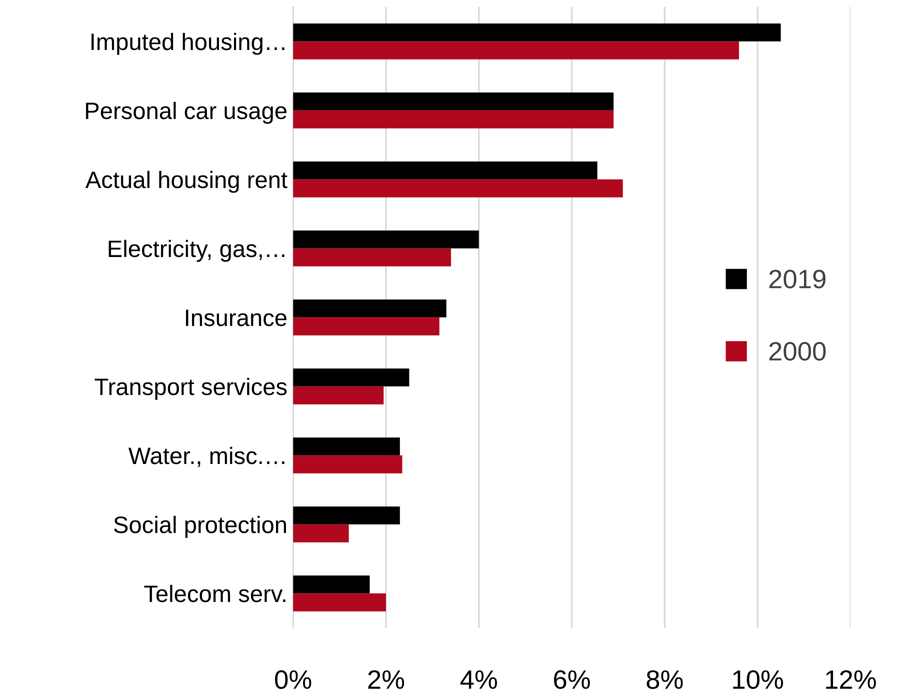 This screenshot has height=690, width=899. Describe the element at coordinates (186, 113) in the screenshot. I see `y-tick-label: Personal car usage` at that location.